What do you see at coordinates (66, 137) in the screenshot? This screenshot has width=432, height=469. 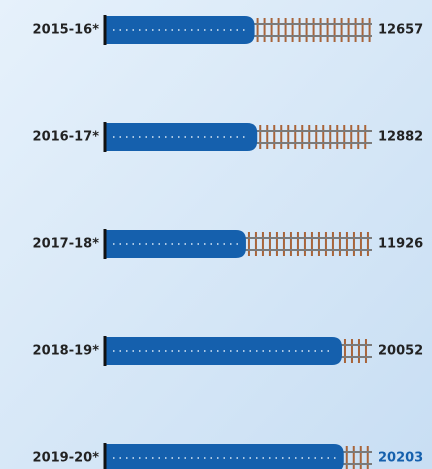 I see `category-label: 2016-17*` at bounding box center [66, 137].